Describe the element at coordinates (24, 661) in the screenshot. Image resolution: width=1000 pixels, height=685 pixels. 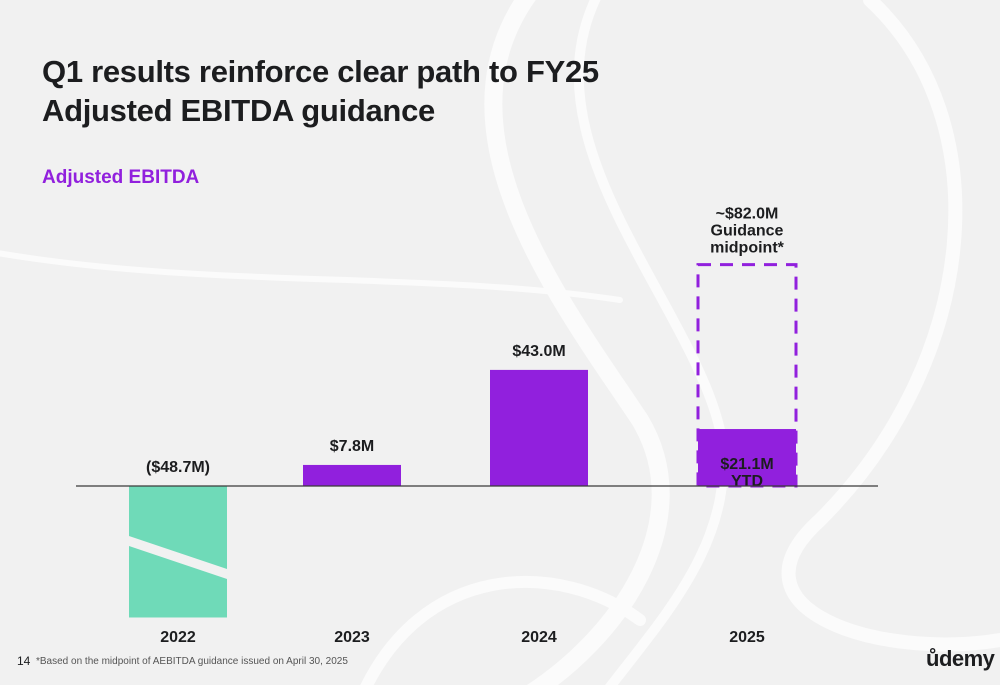
I see `page-number: 14` at that location.